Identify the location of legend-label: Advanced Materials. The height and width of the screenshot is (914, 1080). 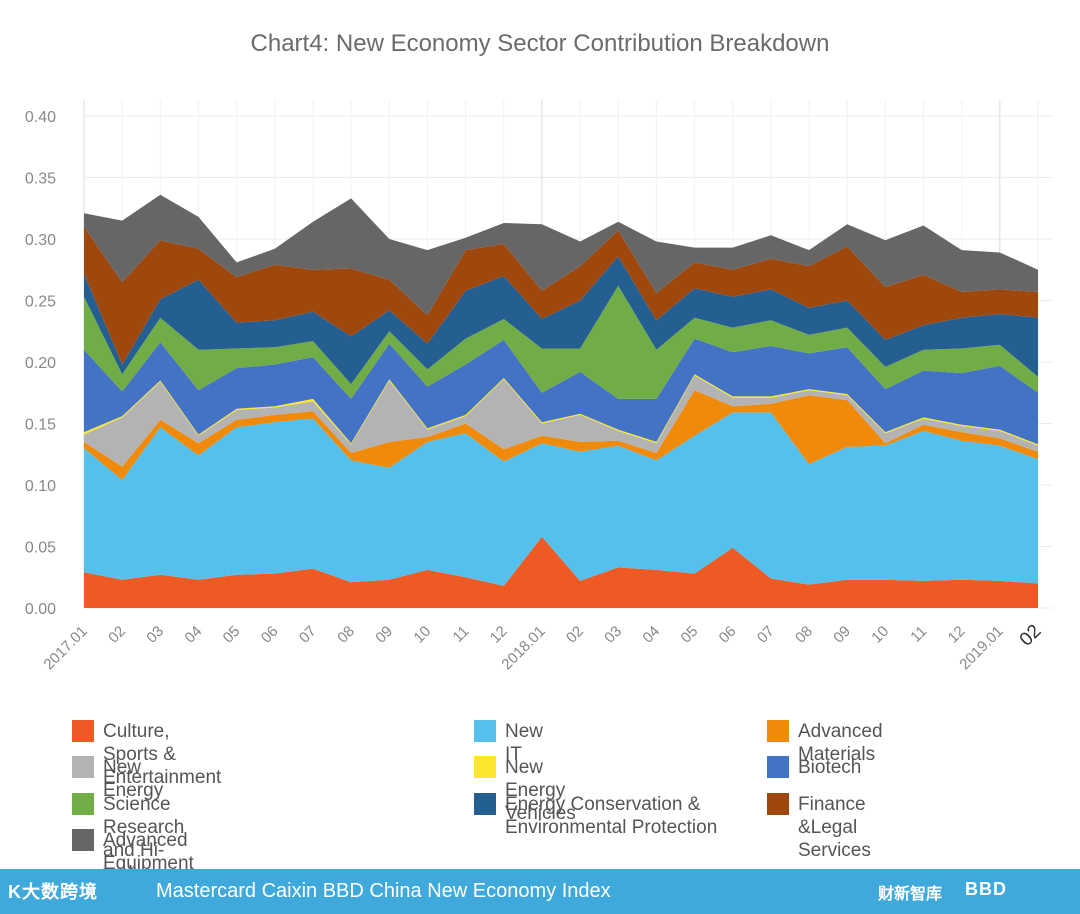
(840, 743).